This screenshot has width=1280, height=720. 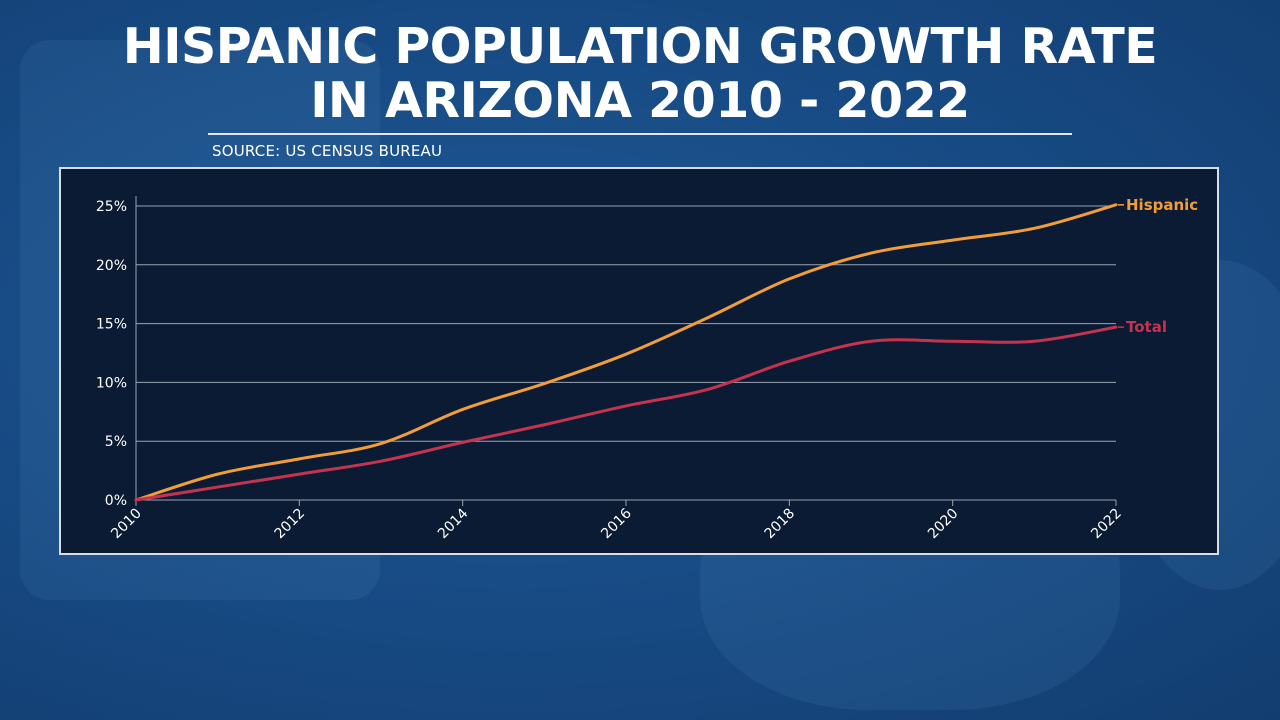 What do you see at coordinates (453, 523) in the screenshot?
I see `x-tick-label: 2014` at bounding box center [453, 523].